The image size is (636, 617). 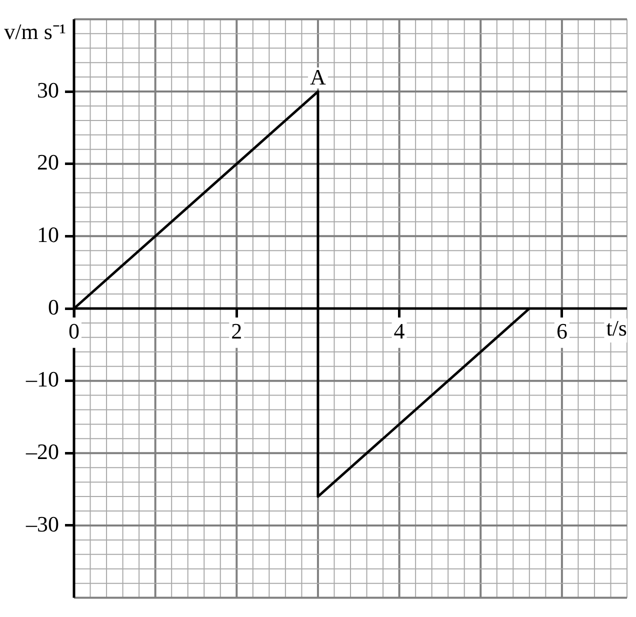 What do you see at coordinates (35, 31) in the screenshot?
I see `y-axis-title: v/m s⁻¹` at bounding box center [35, 31].